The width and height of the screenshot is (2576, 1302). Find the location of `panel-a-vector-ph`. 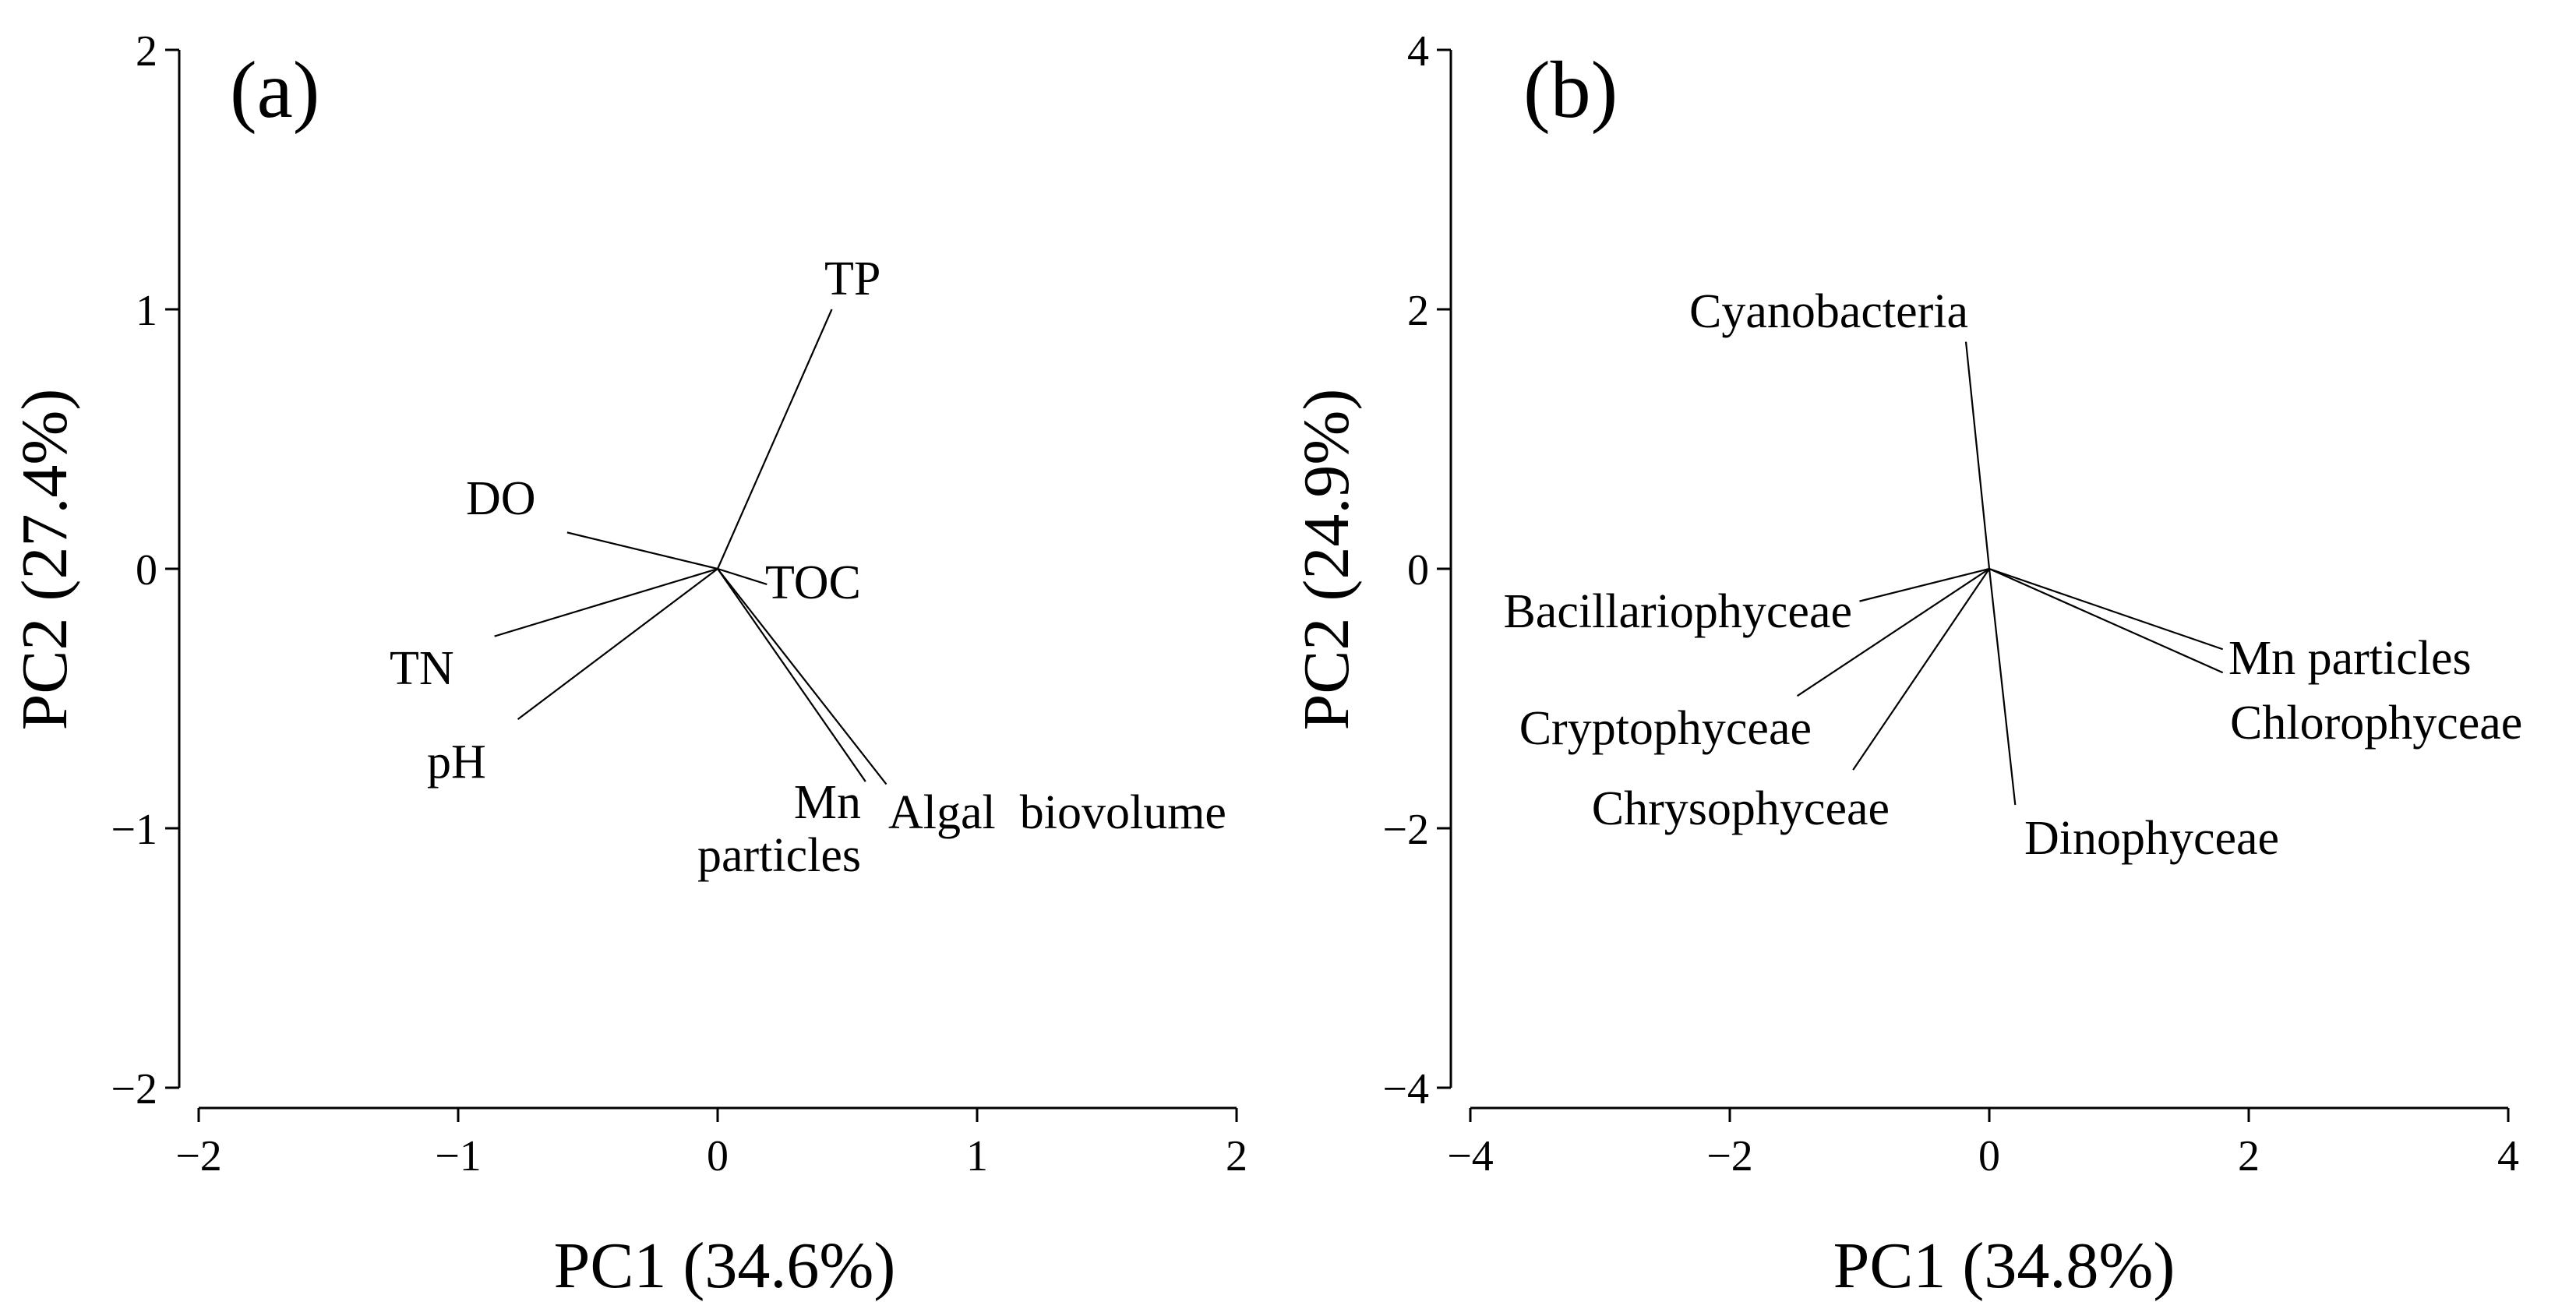

panel-a-vector-ph is located at coordinates (617, 644).